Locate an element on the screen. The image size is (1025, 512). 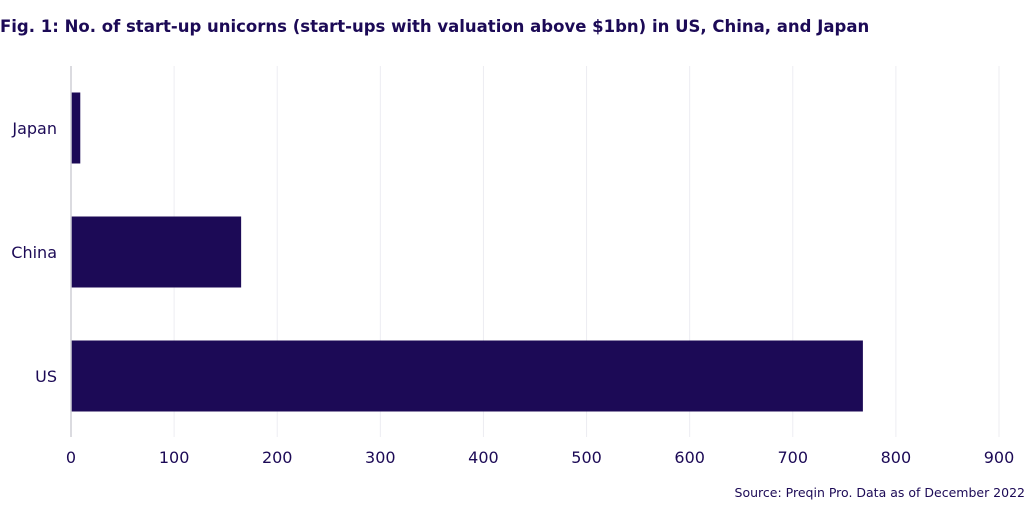
bar-japan is located at coordinates (76, 128).